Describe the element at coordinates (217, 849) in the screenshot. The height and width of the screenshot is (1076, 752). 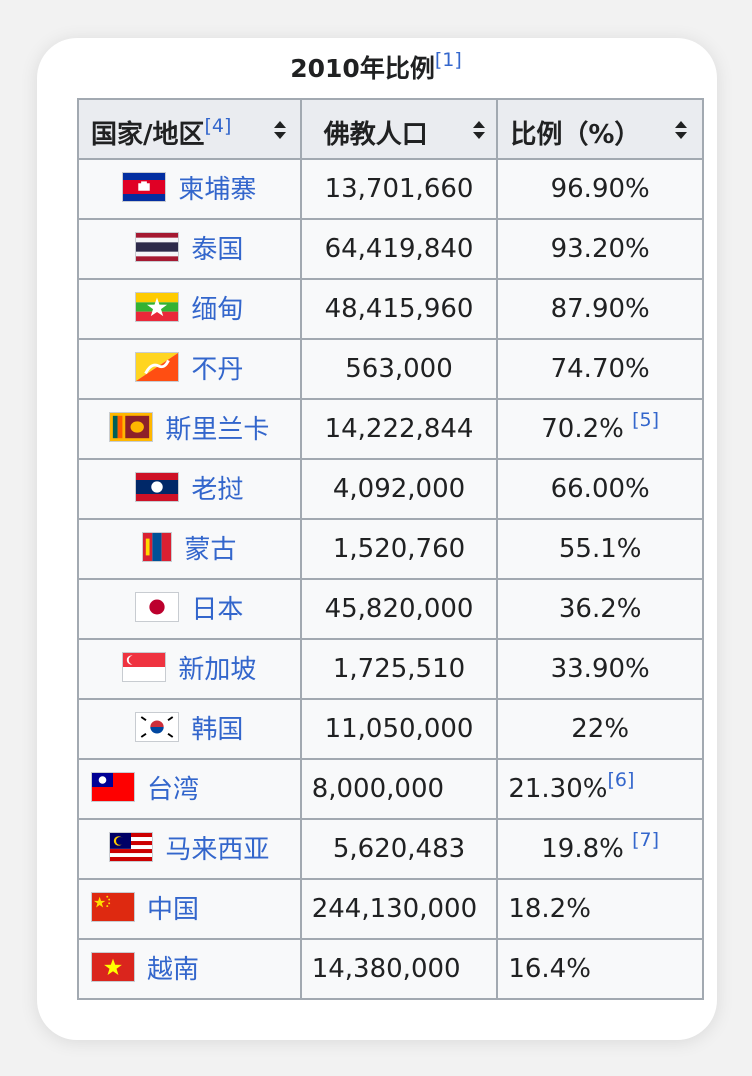
I see `country-link: 马来西亚` at that location.